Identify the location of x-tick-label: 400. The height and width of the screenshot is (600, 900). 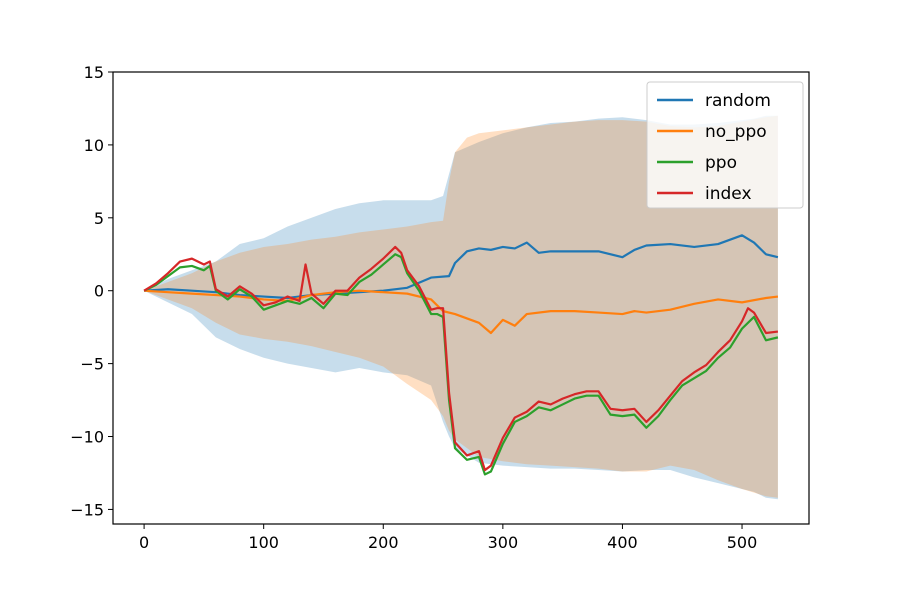
(622, 542).